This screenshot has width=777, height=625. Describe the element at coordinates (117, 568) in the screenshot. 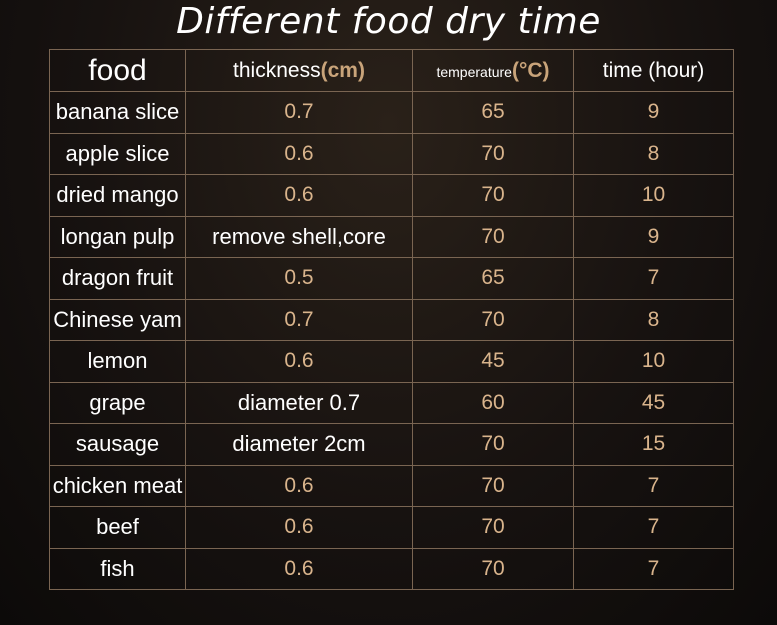

I see `food-cell: fish` at that location.